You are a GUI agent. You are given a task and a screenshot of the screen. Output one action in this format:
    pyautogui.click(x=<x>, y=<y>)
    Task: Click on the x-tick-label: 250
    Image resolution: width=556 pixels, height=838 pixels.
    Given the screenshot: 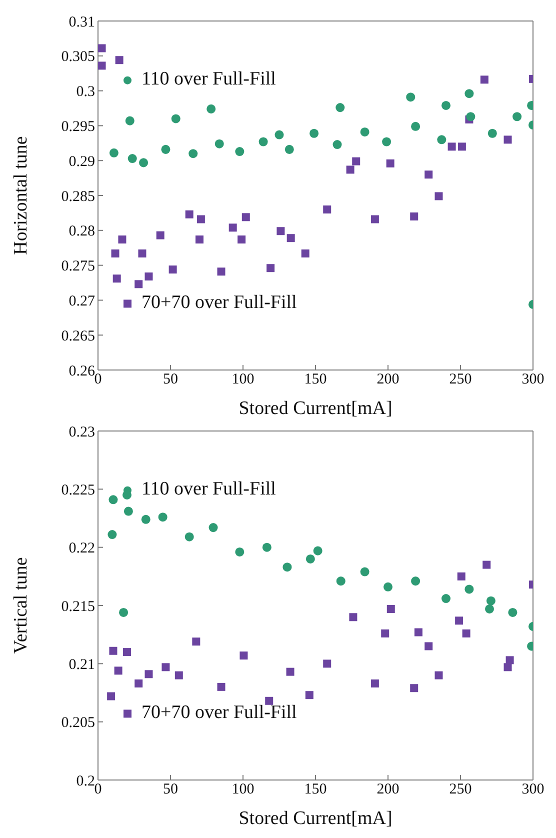 What is the action you would take?
    pyautogui.click(x=460, y=380)
    